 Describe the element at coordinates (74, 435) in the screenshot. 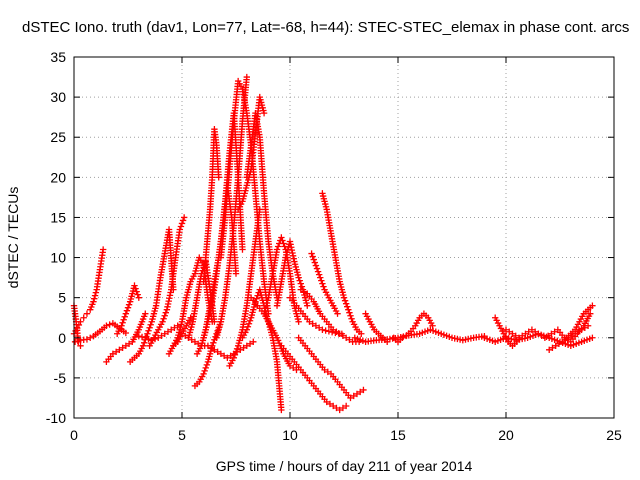

I see `x-tick-label: 0` at that location.